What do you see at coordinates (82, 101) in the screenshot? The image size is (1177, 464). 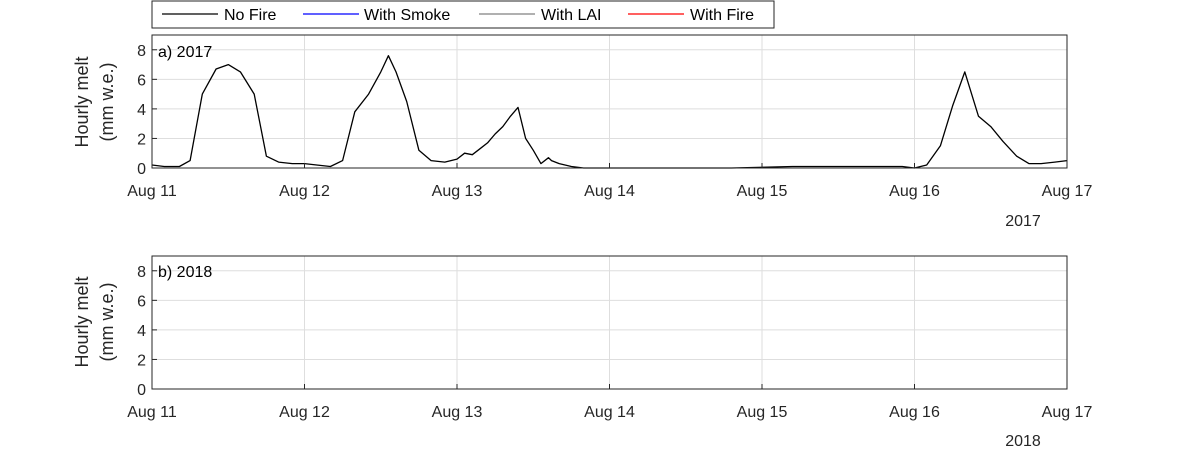 I see `panel-2017-ylabel: Hourly melt` at bounding box center [82, 101].